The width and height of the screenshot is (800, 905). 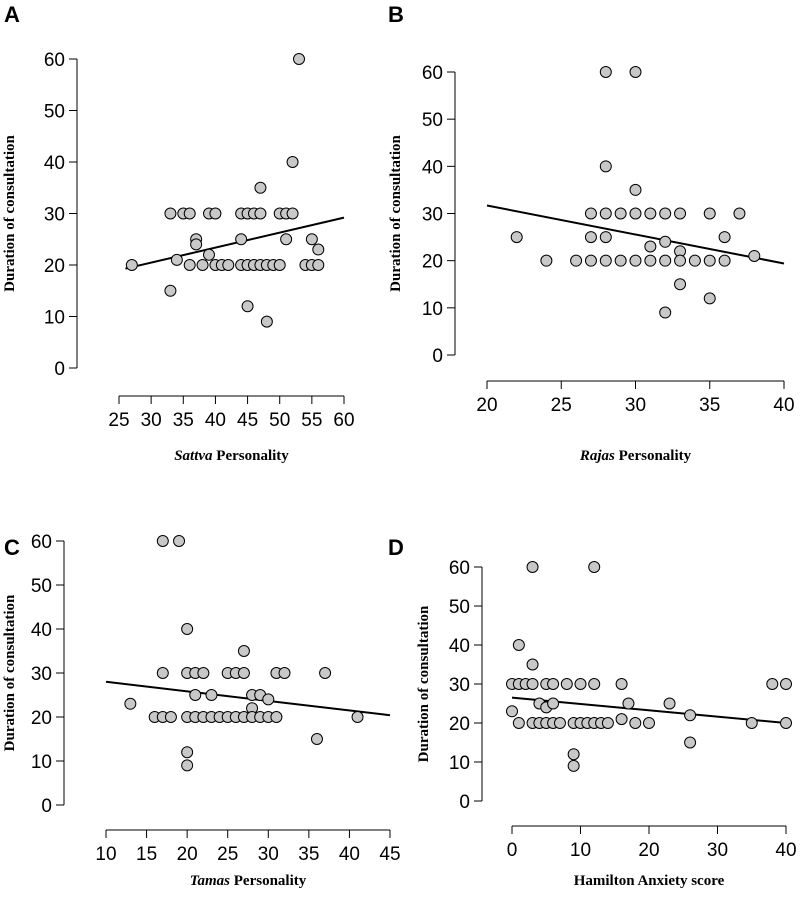 I want to click on x-tick-label: 0, so click(x=512, y=850).